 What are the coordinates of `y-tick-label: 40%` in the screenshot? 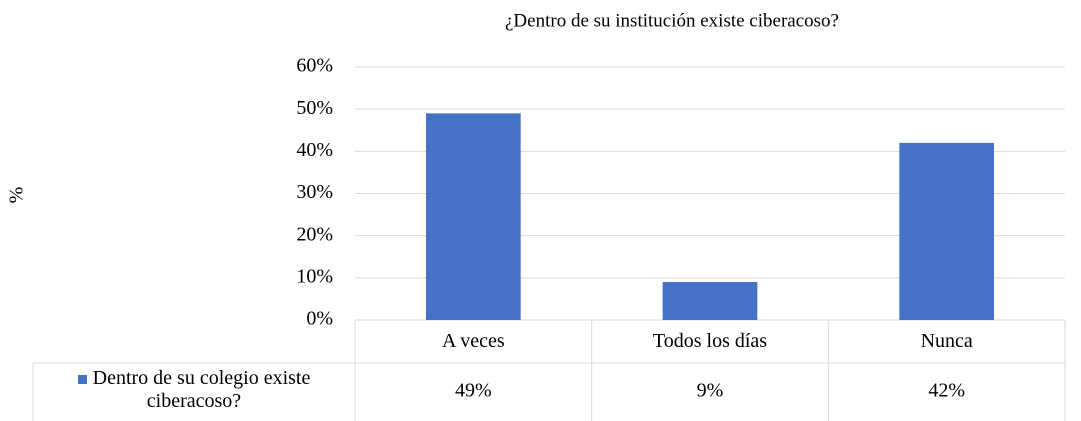 It's located at (314, 150).